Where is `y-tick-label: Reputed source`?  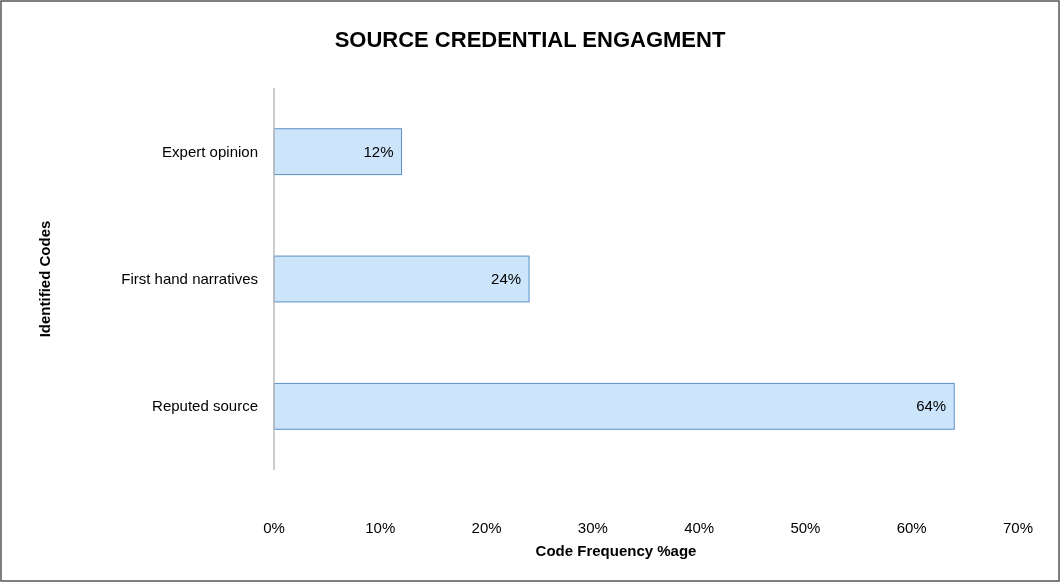 y-tick-label: Reputed source is located at coordinates (205, 406).